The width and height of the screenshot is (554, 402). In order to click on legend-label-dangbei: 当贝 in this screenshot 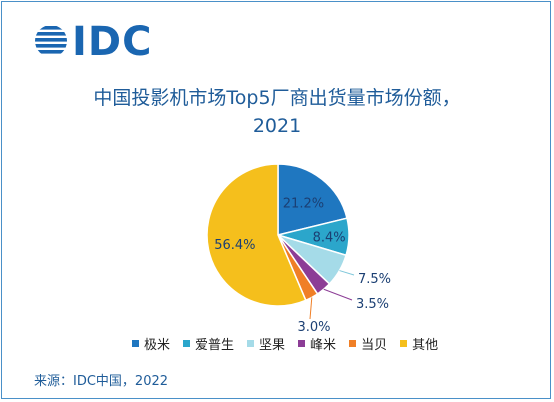, I will do `click(374, 345)`.